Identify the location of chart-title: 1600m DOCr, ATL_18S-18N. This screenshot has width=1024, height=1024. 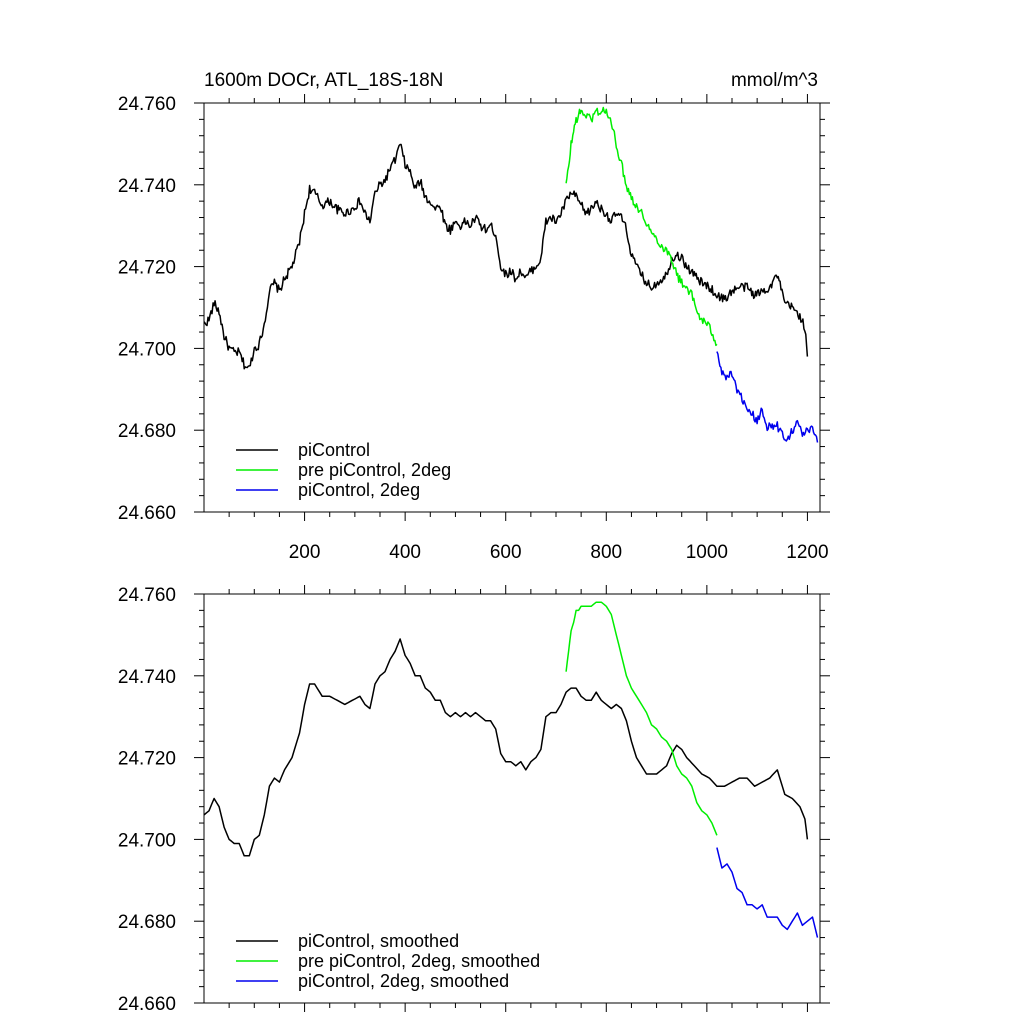
(323, 80).